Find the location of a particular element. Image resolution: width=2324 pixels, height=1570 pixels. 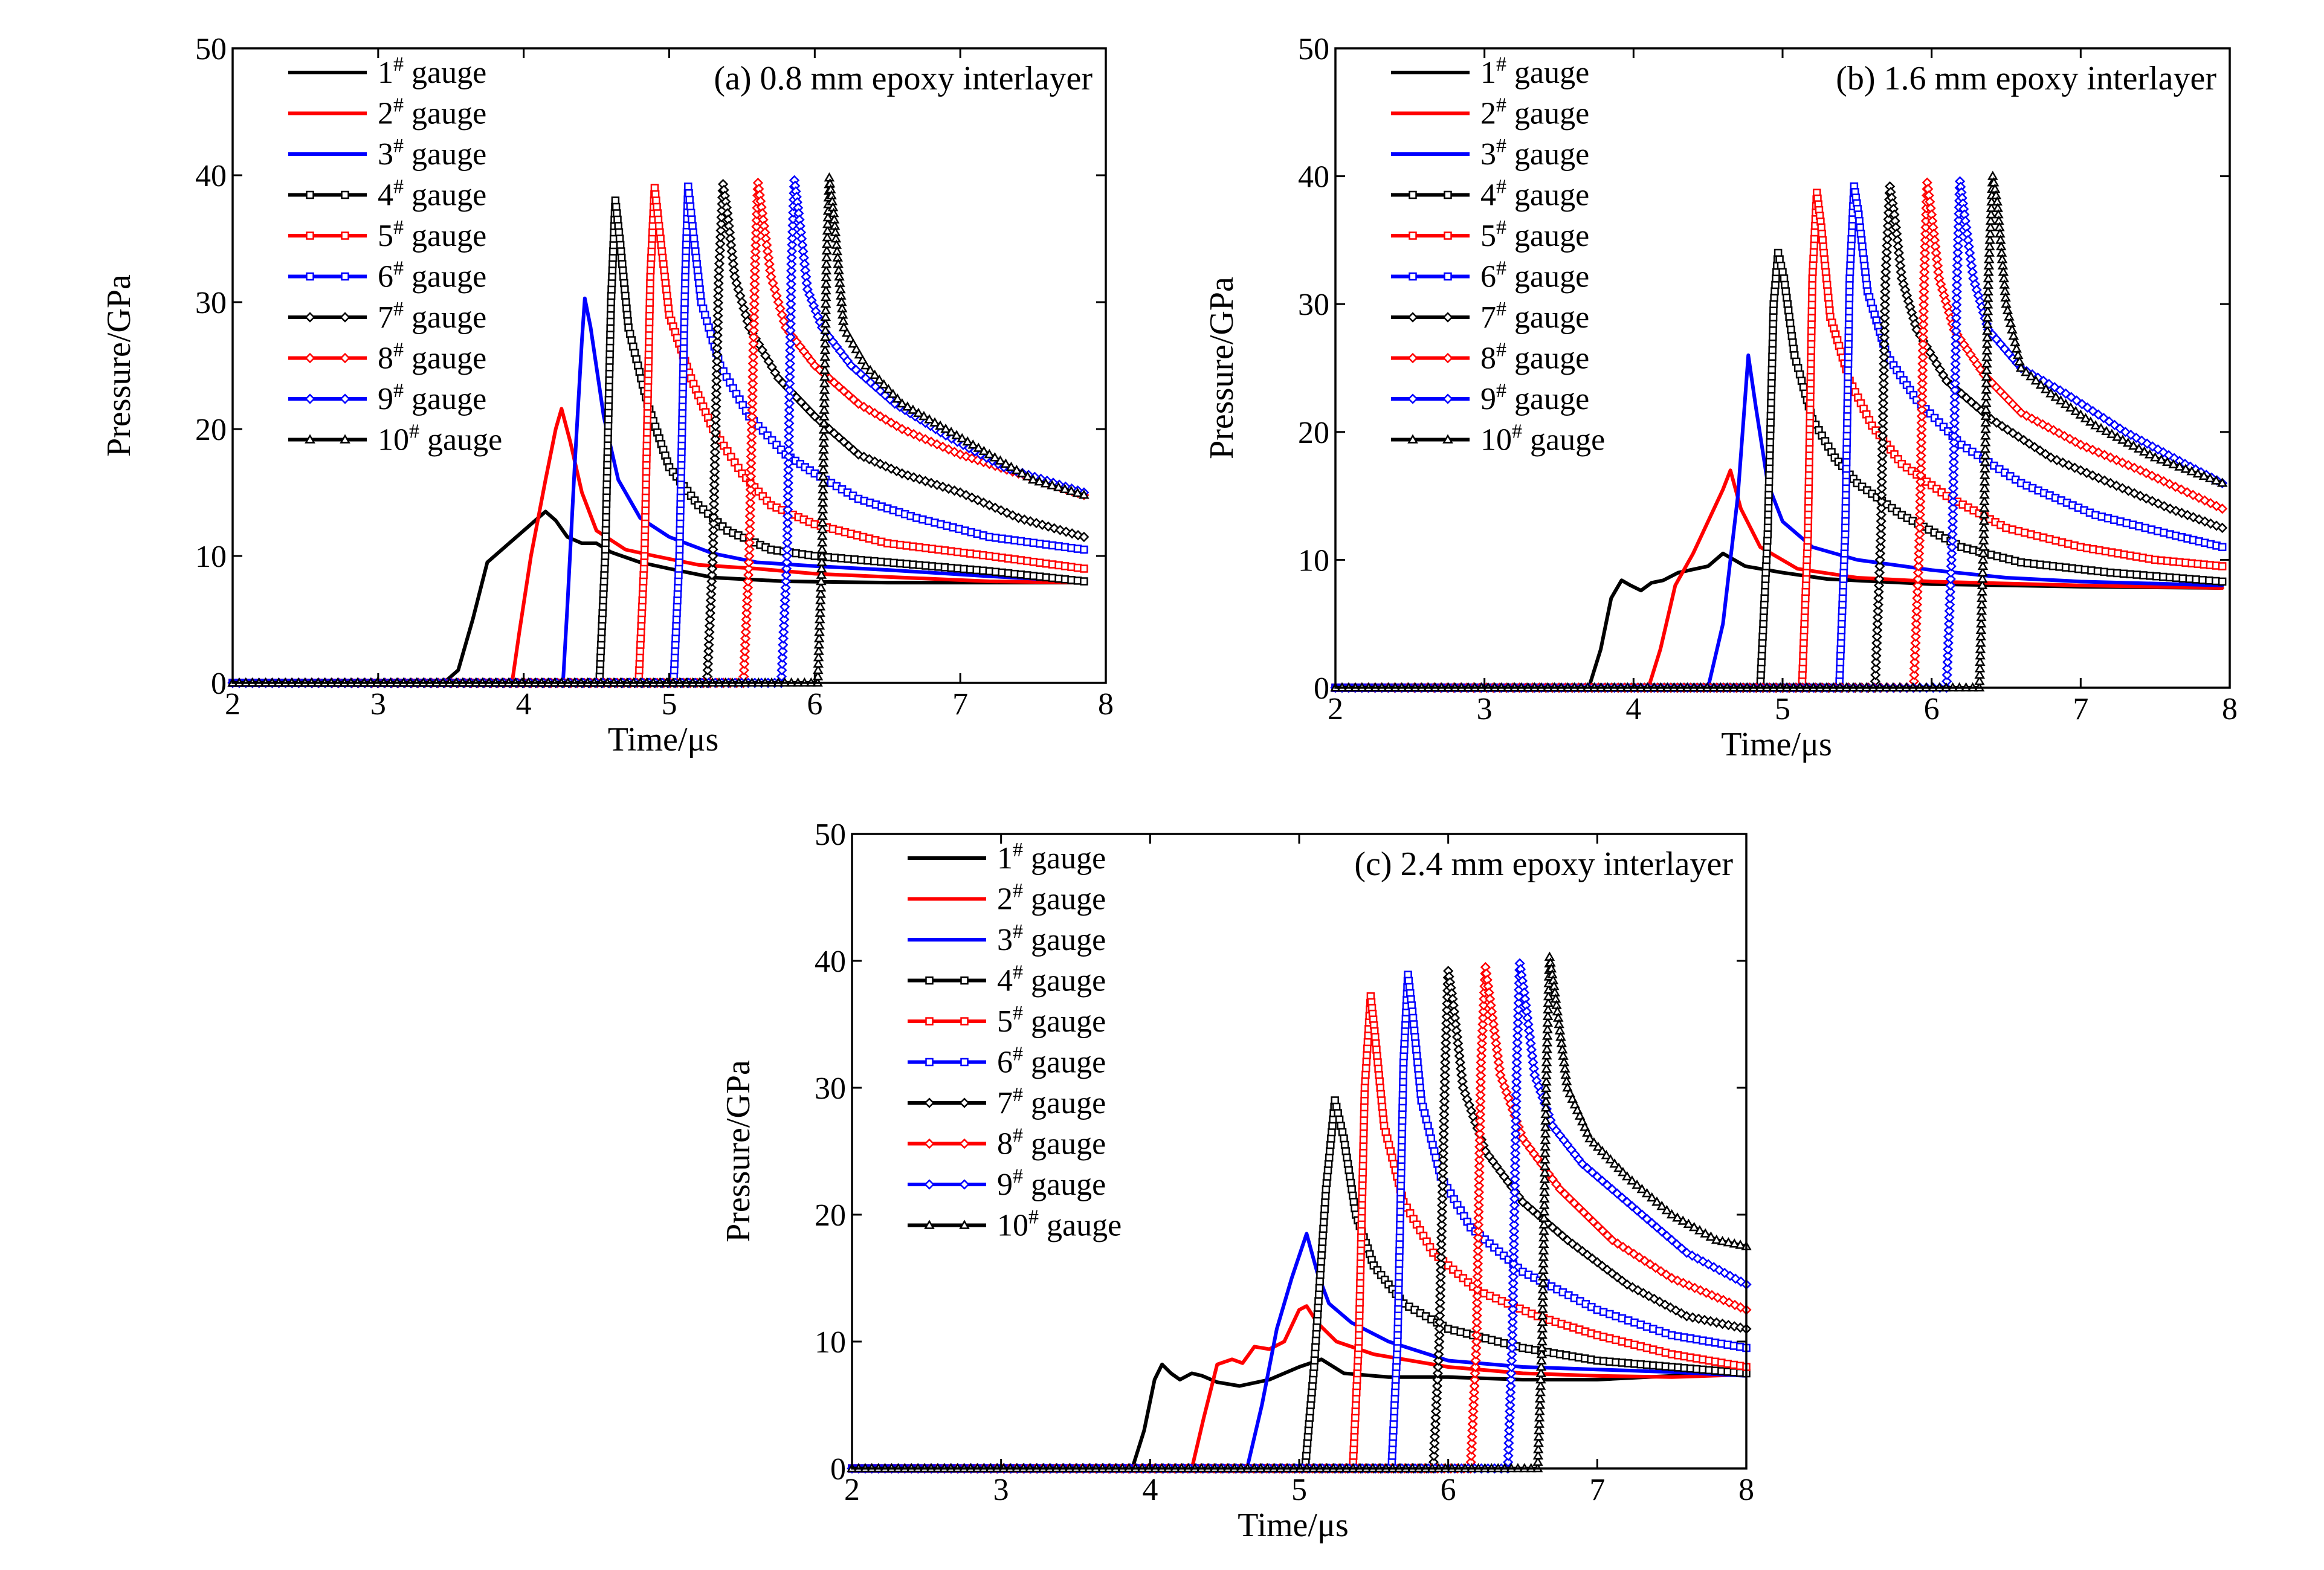

x-tick-label: 3 is located at coordinates (378, 704).